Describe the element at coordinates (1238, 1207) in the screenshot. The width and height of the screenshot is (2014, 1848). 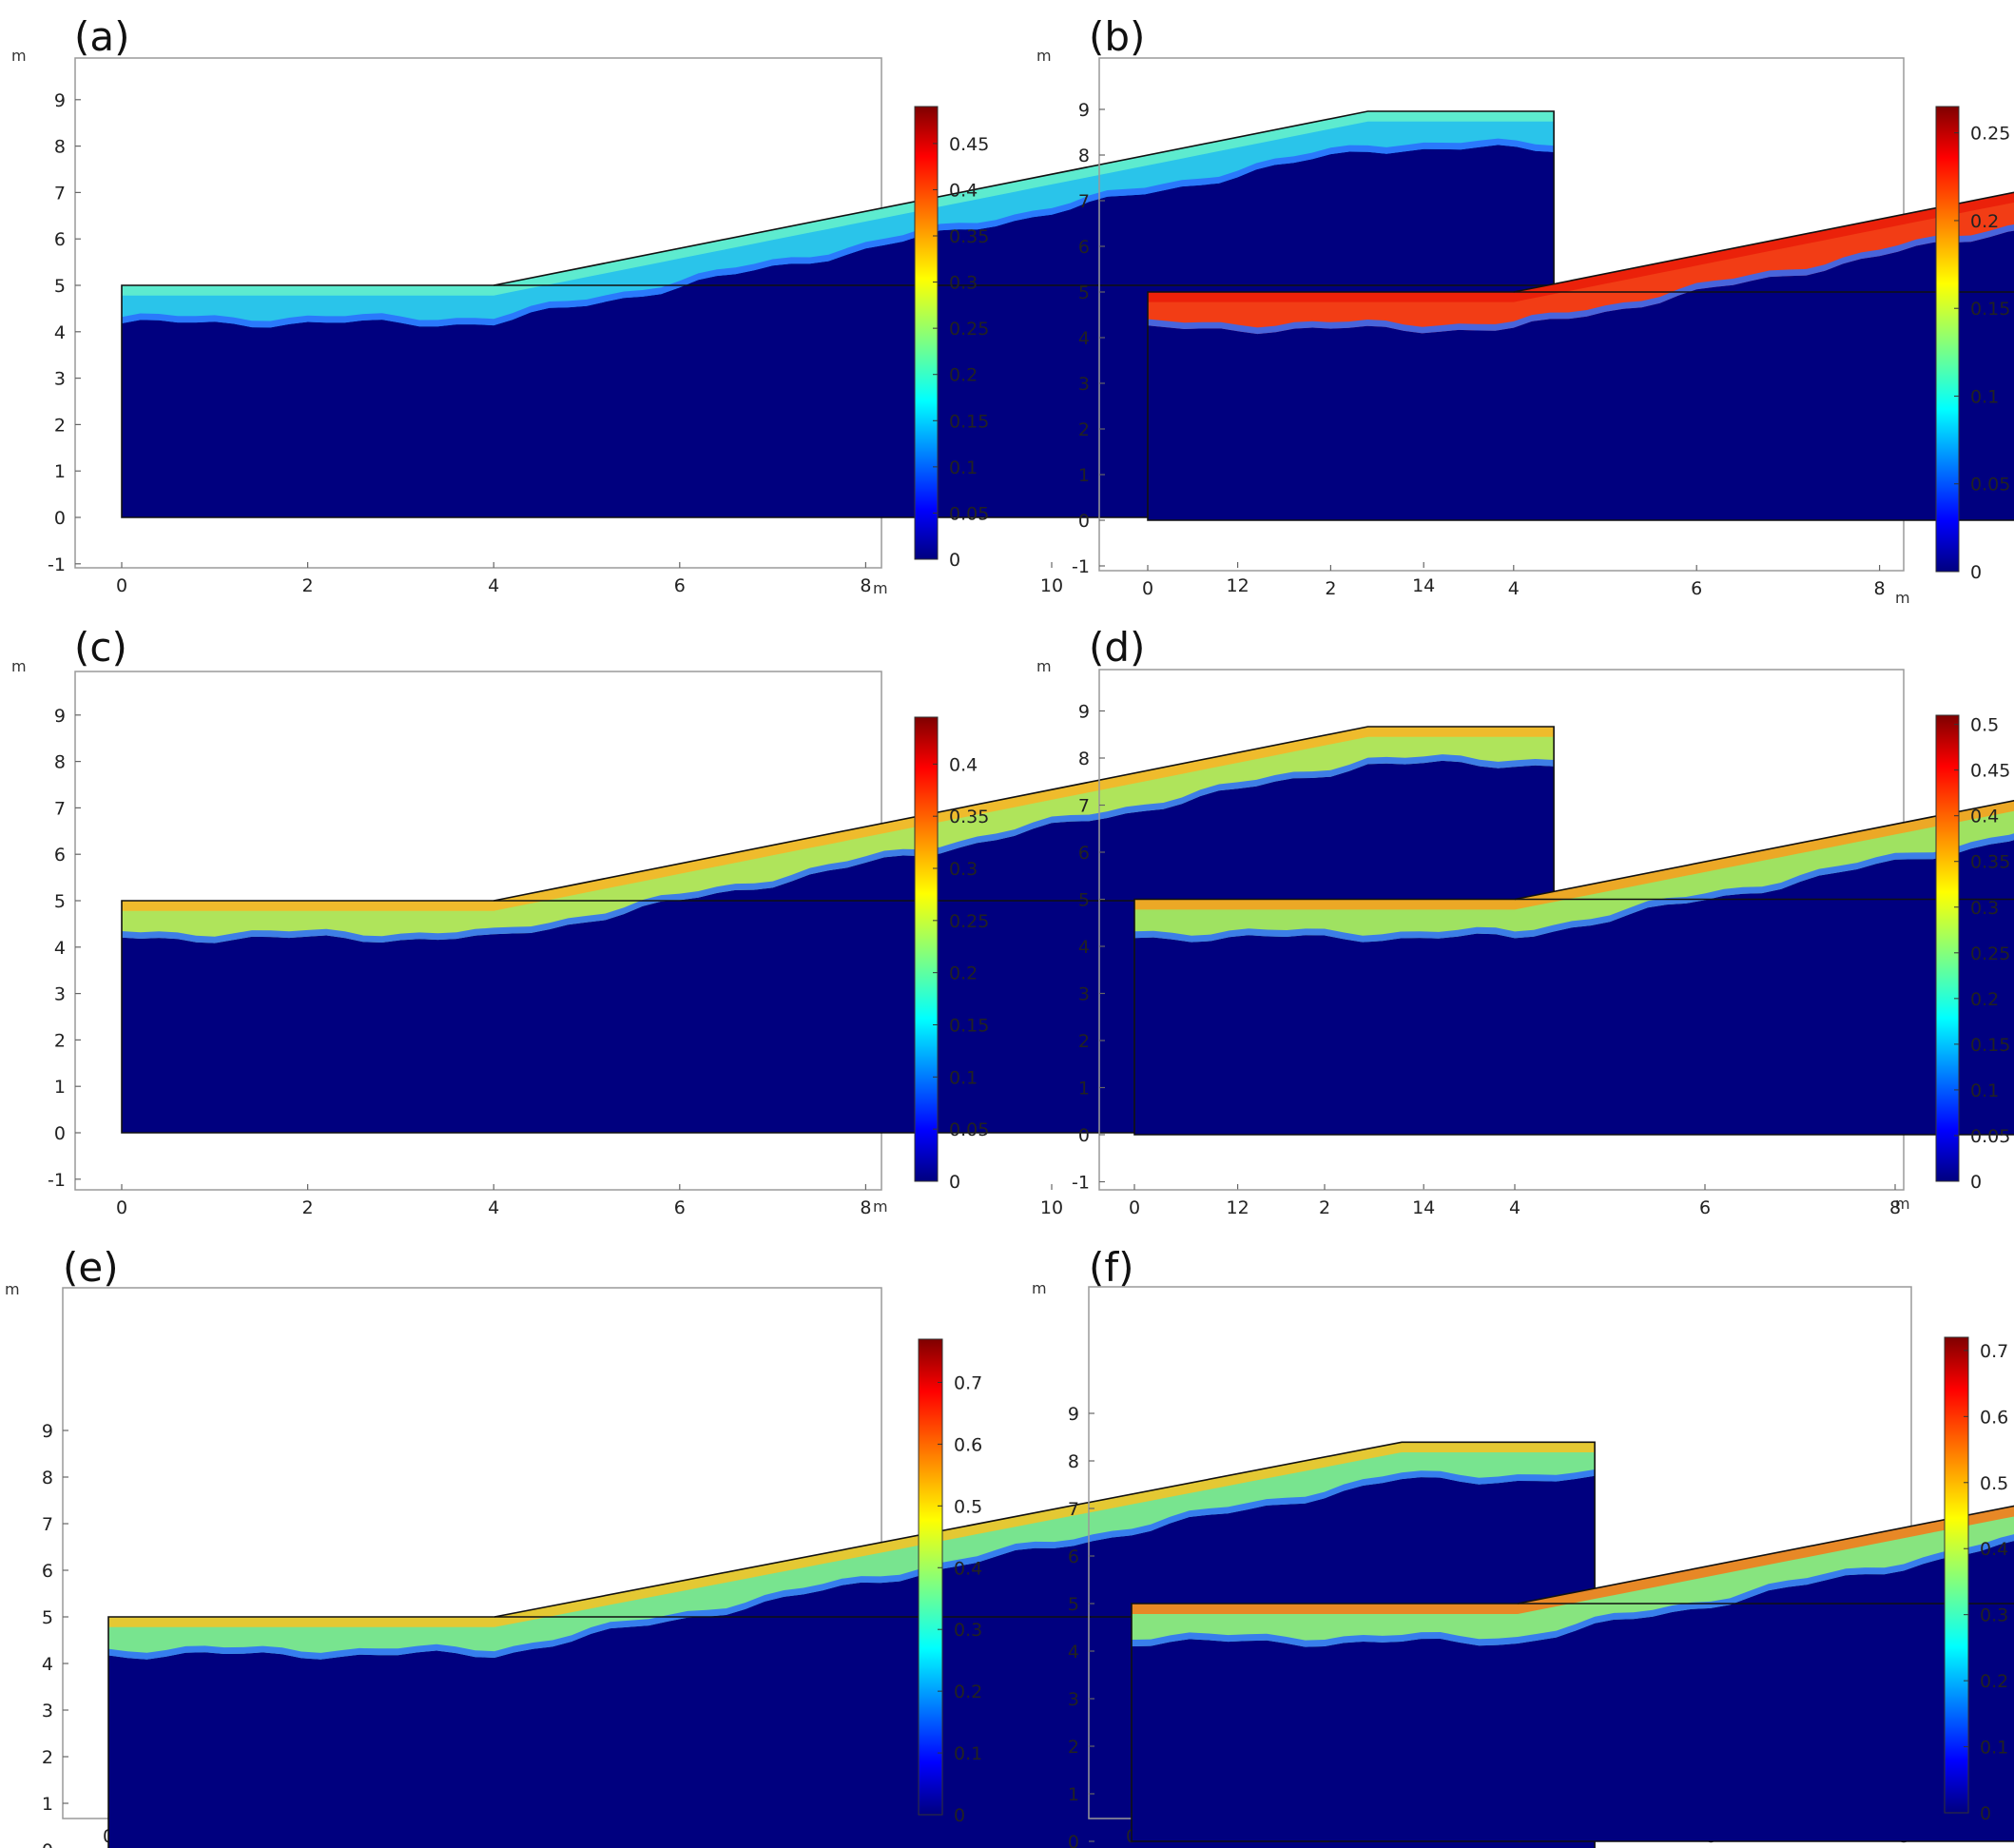
I see `x-tick-label: 12` at that location.